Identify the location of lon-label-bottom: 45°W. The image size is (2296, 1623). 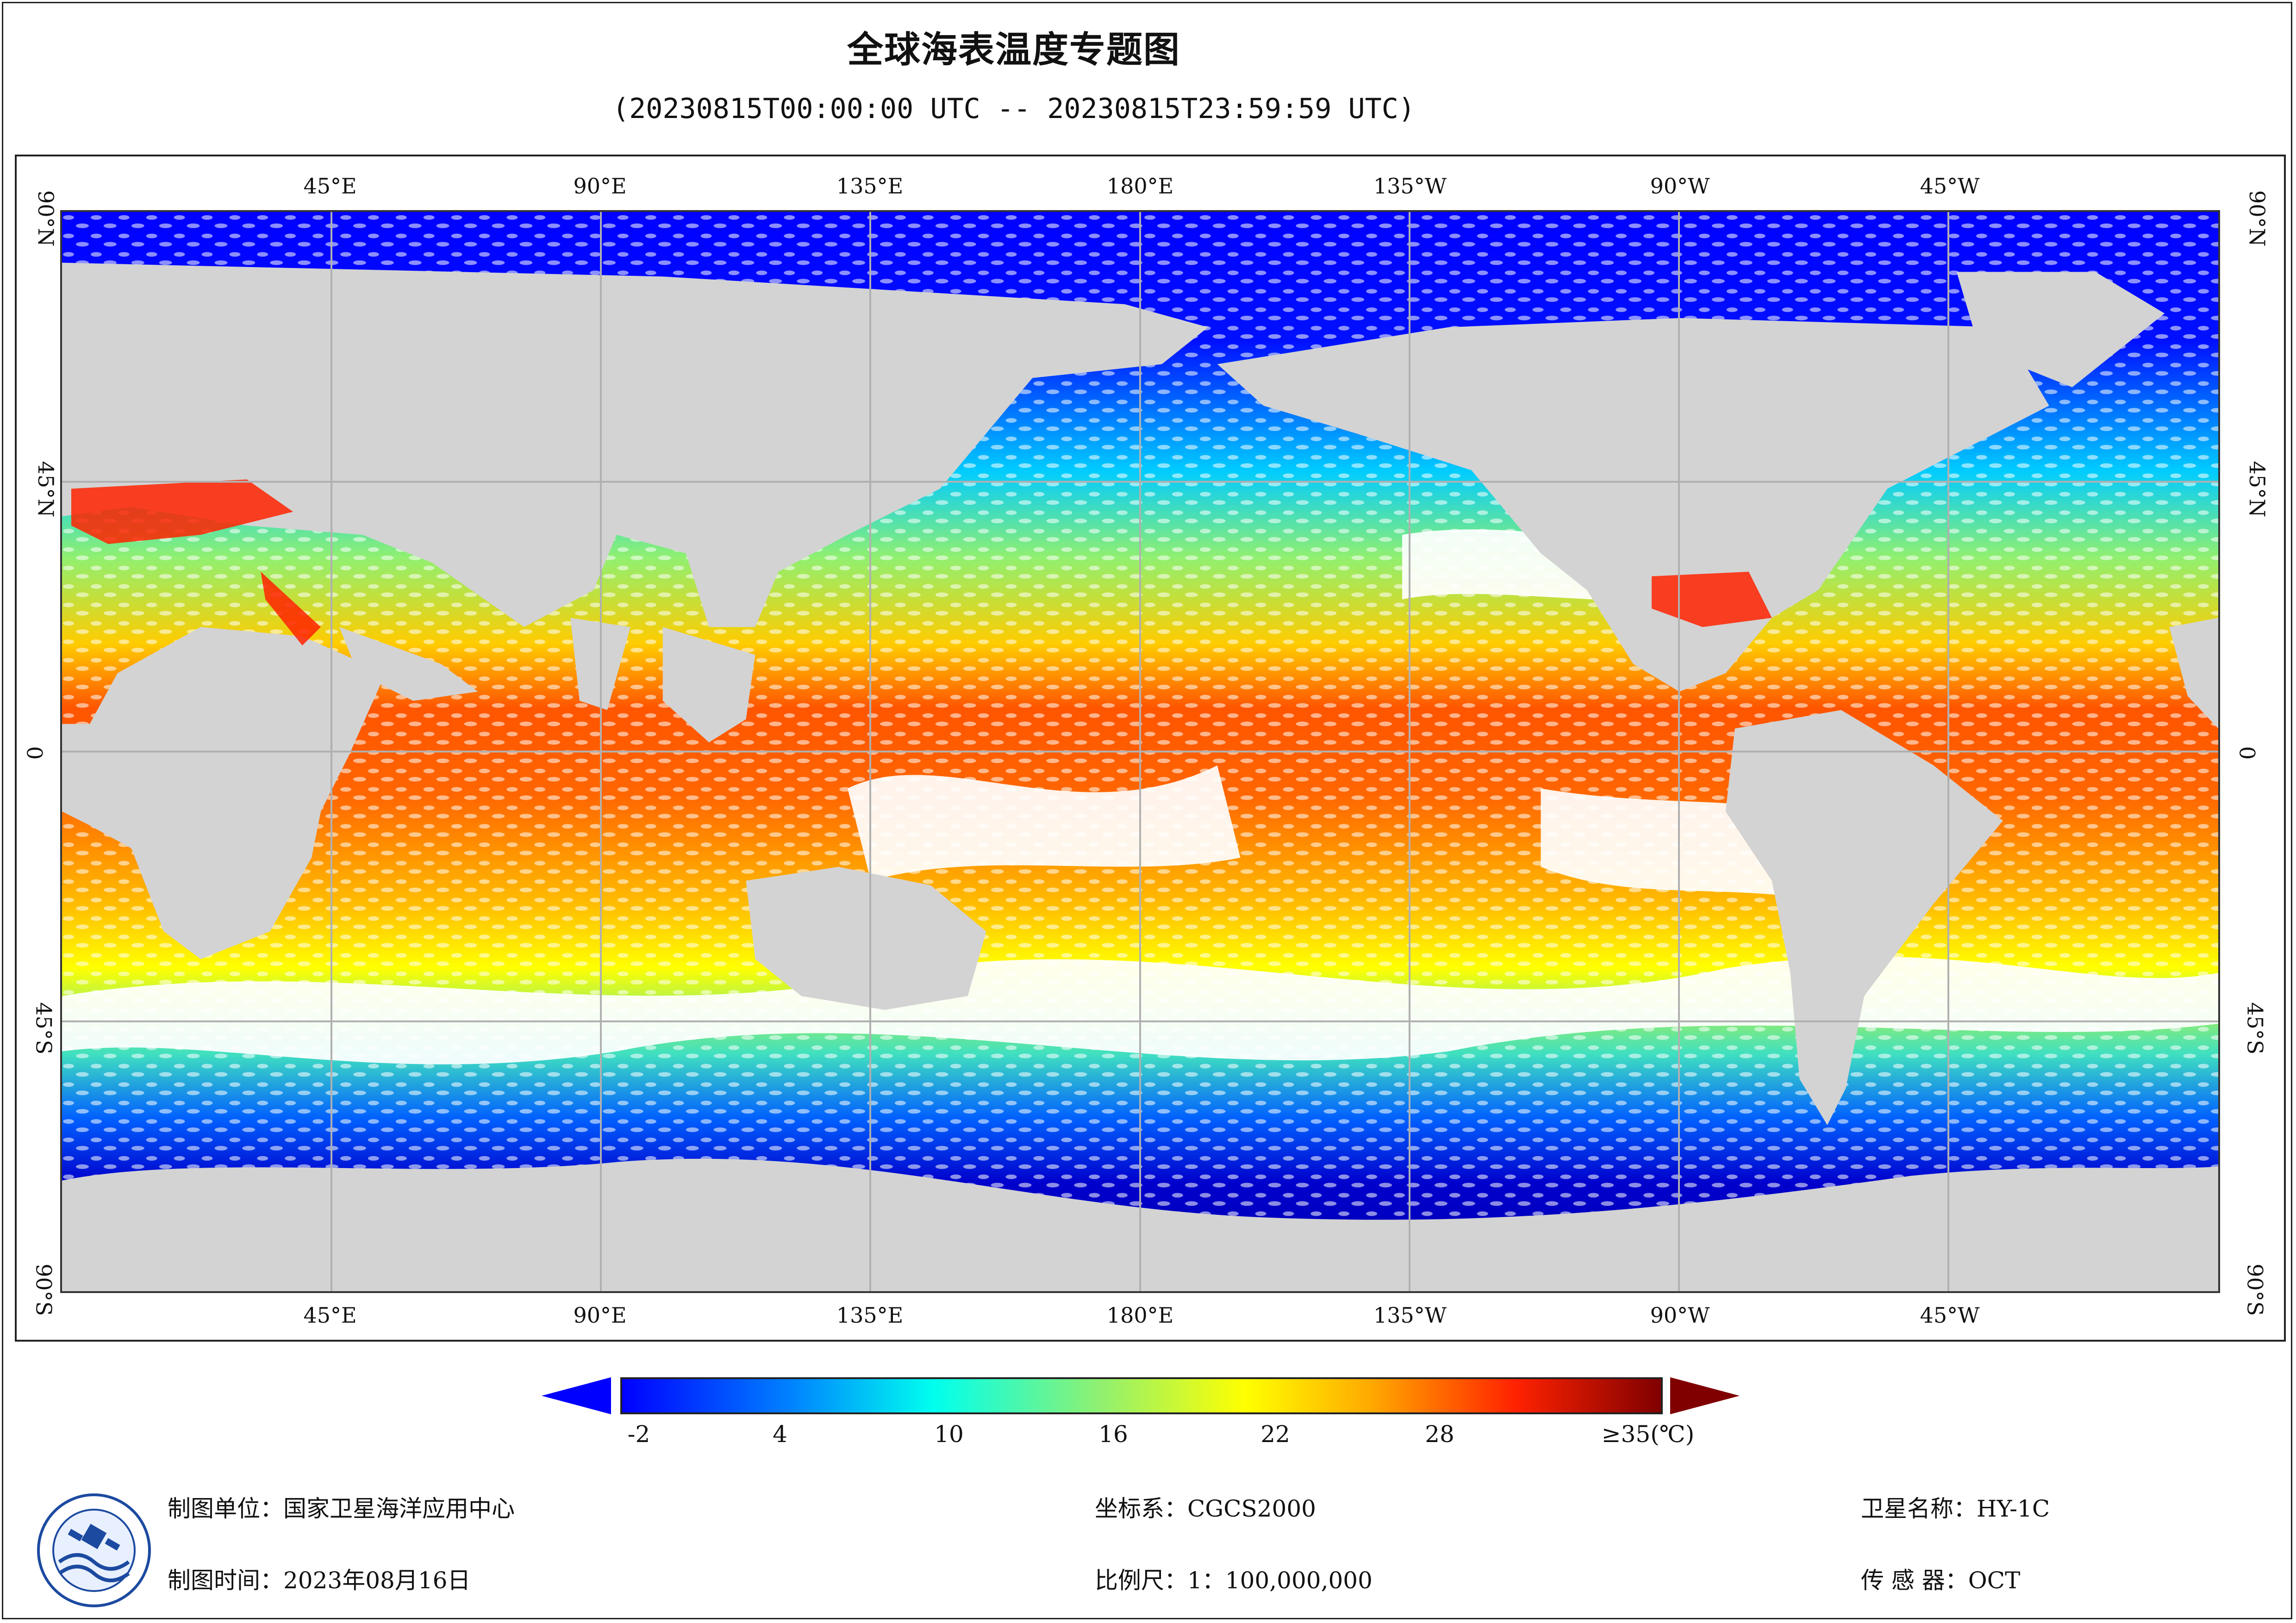
(1950, 1315).